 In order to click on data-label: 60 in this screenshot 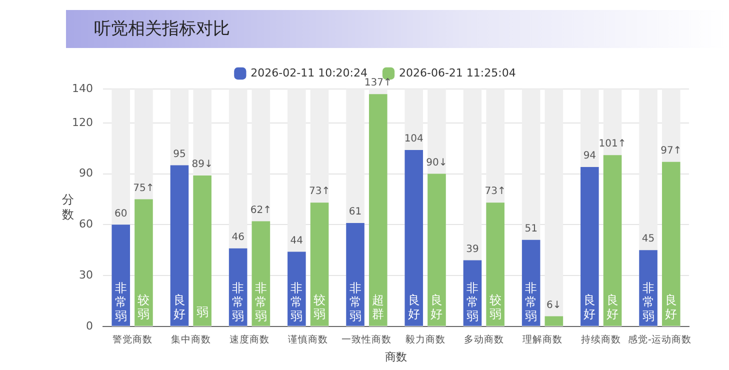, I will do `click(121, 214)`.